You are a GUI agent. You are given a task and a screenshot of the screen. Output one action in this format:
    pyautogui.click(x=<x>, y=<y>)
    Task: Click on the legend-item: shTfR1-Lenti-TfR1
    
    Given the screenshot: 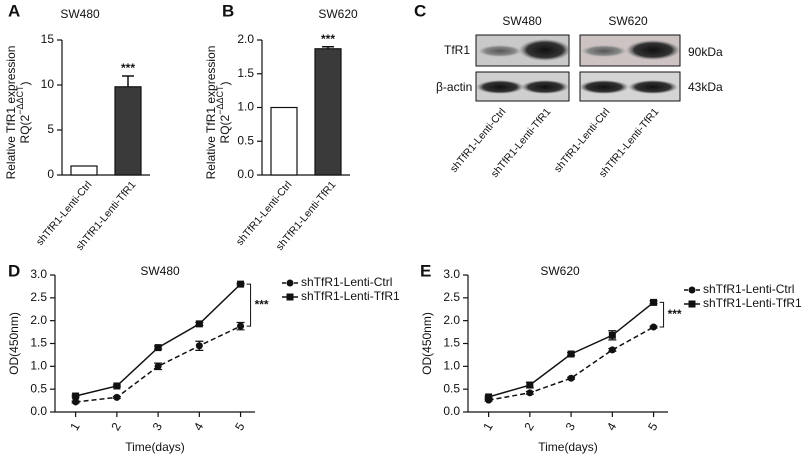 What is the action you would take?
    pyautogui.click(x=743, y=303)
    